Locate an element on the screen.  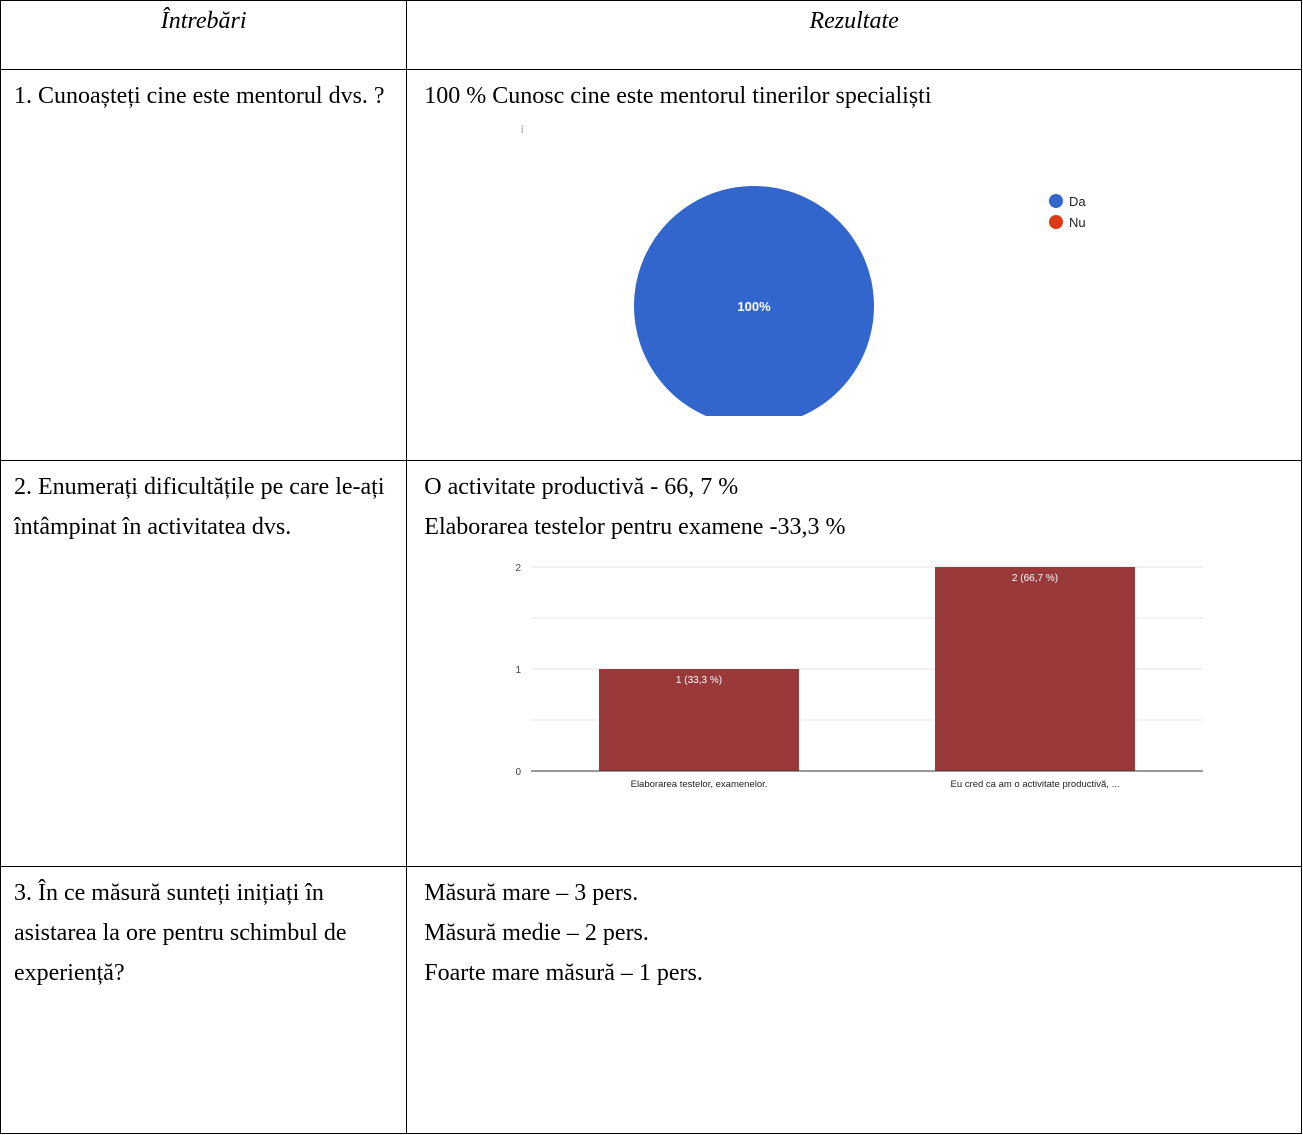
legend-swatch-nu is located at coordinates (1056, 222).